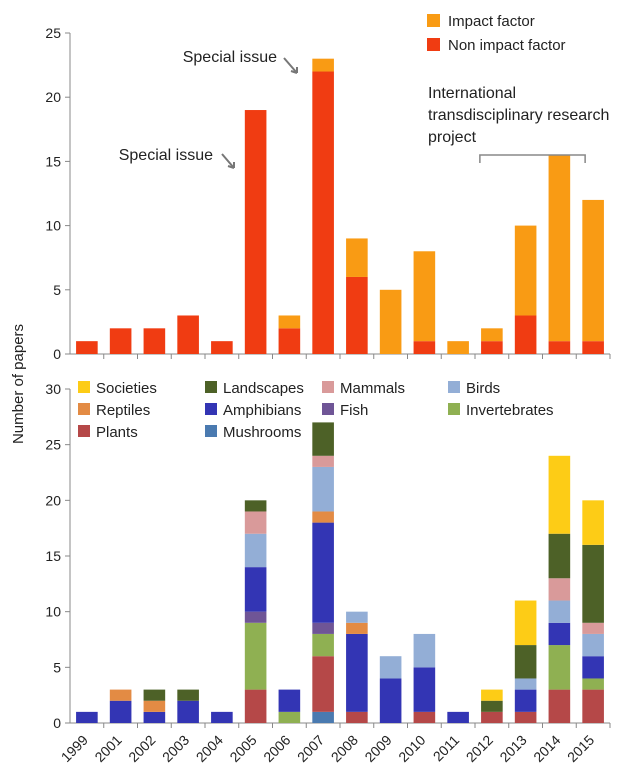 This screenshot has height=772, width=637. What do you see at coordinates (255, 522) in the screenshot?
I see `bar-segment-mammals-2005` at bounding box center [255, 522].